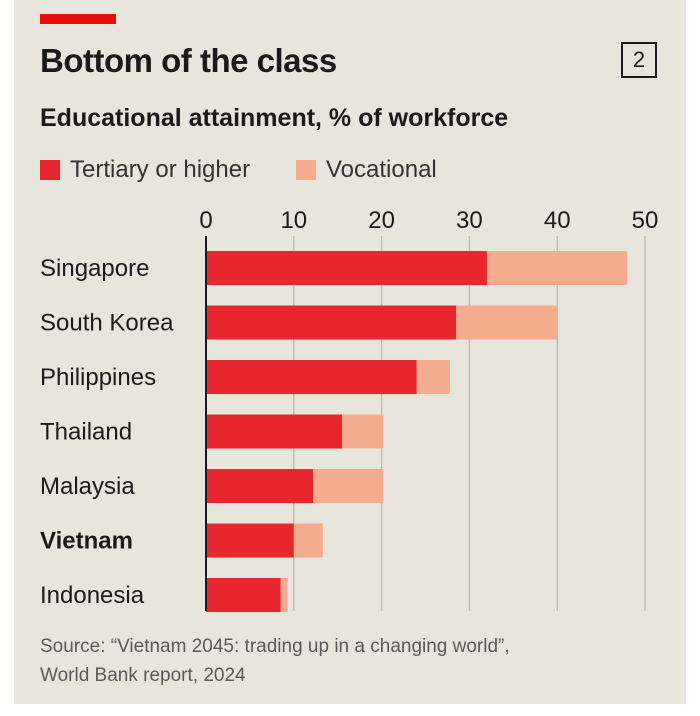 This screenshot has width=700, height=716. I want to click on bar-vietnam-vocational, so click(308, 540).